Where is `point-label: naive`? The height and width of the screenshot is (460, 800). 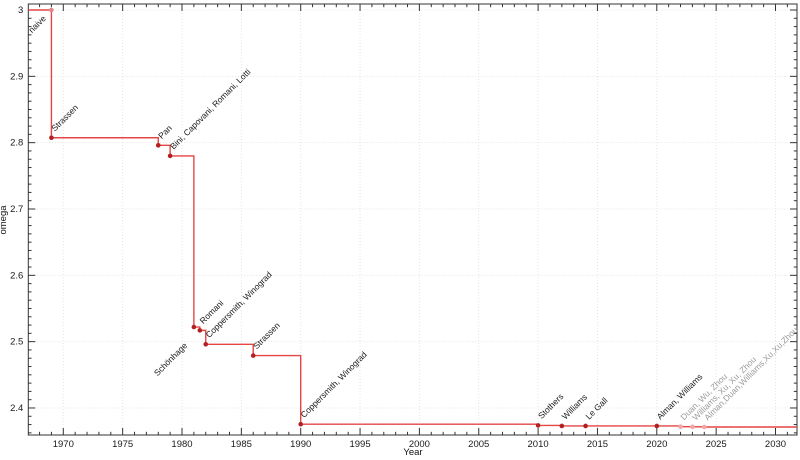 point-label: naive is located at coordinates (37, 24).